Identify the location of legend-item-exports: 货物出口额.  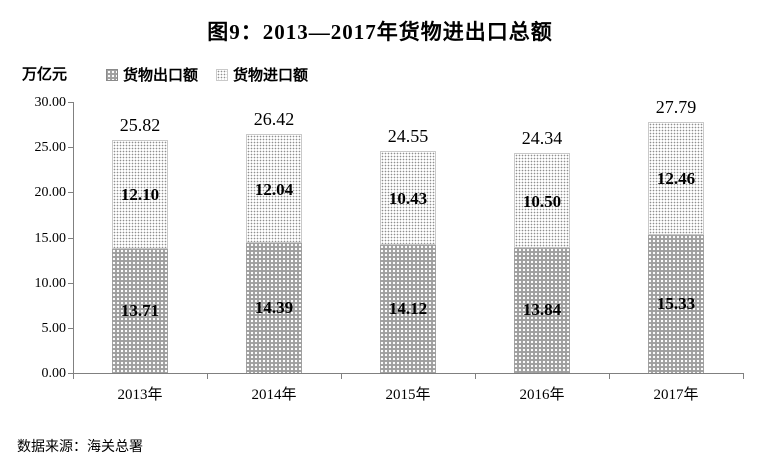
(152, 74).